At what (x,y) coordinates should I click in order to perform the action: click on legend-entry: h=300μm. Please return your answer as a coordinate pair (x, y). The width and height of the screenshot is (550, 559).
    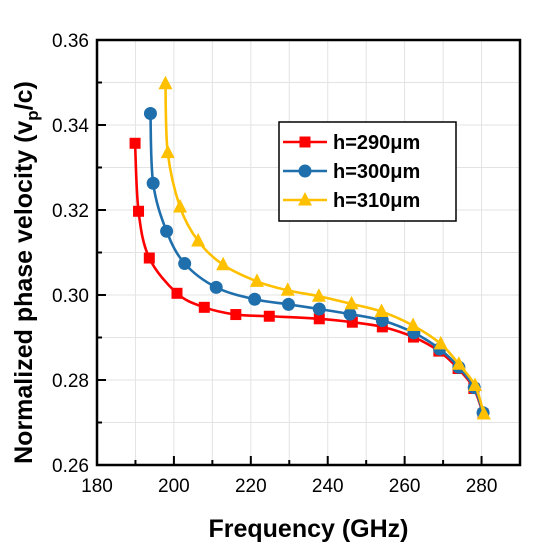
    Looking at the image, I should click on (351, 172).